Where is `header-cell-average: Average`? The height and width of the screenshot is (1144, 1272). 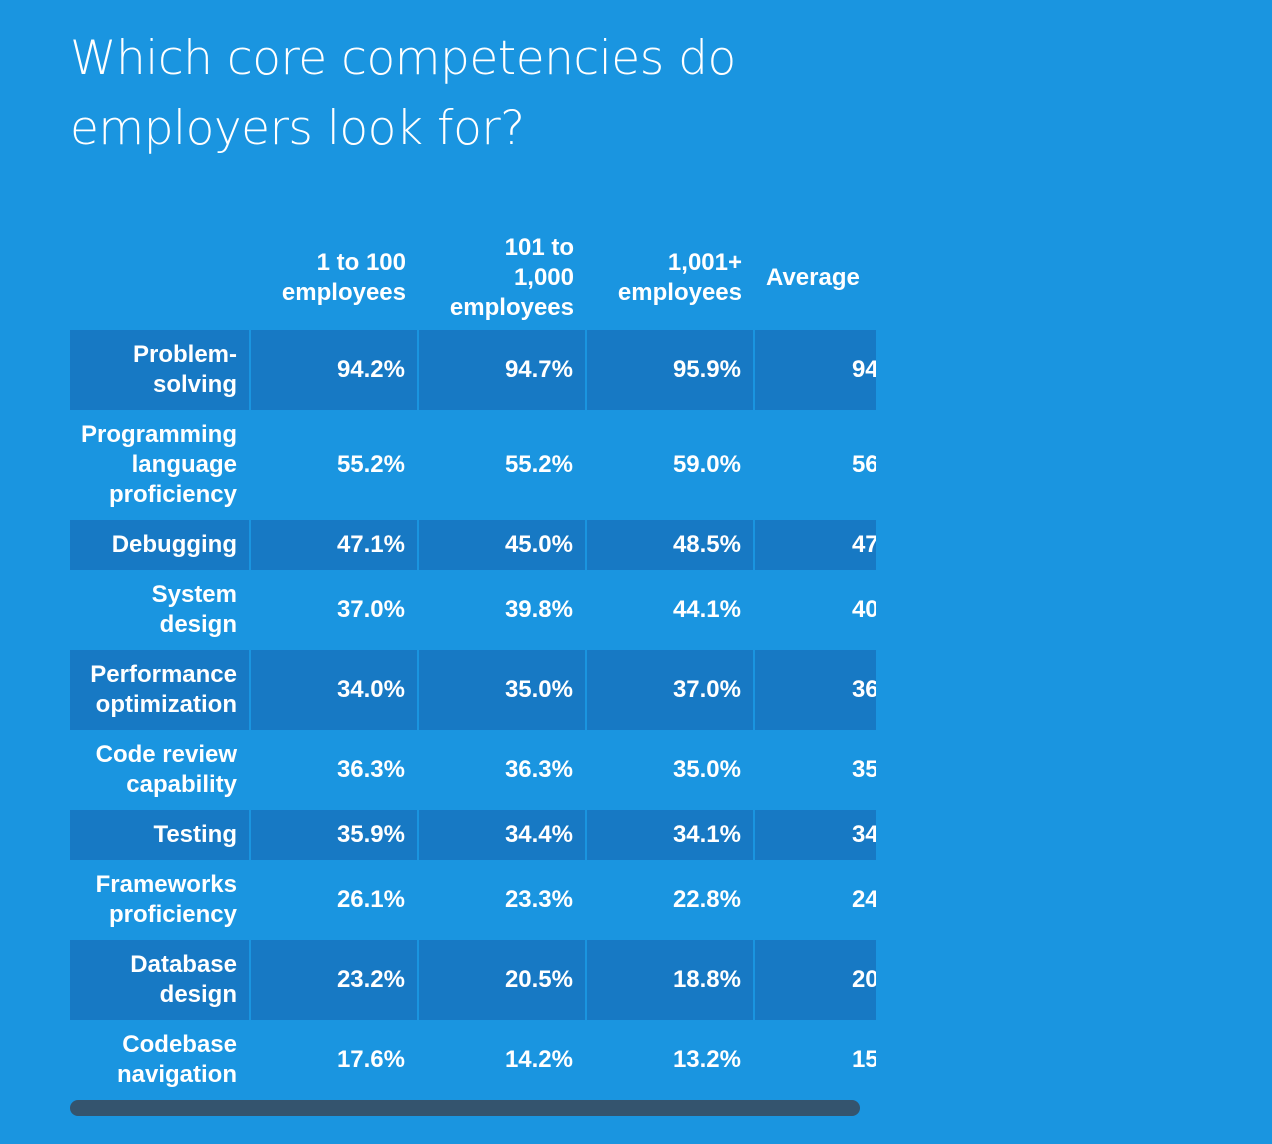 header-cell-average: Average is located at coordinates (813, 277).